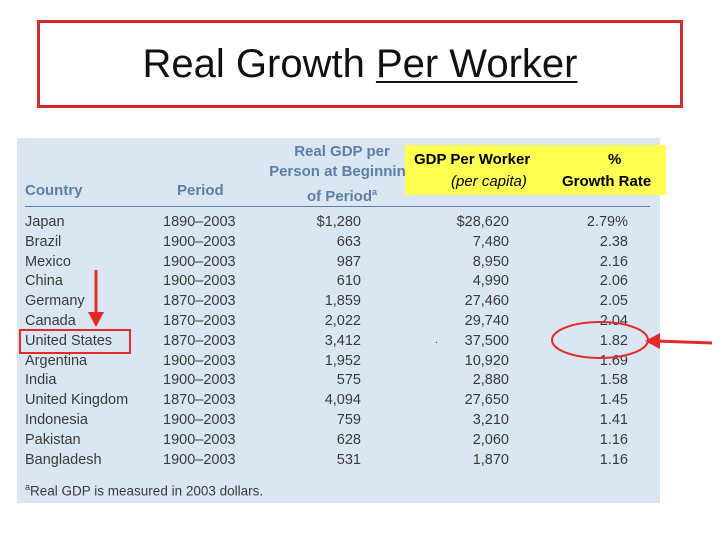 The height and width of the screenshot is (540, 720). Describe the element at coordinates (56, 420) in the screenshot. I see `cell-country: Indonesia` at that location.